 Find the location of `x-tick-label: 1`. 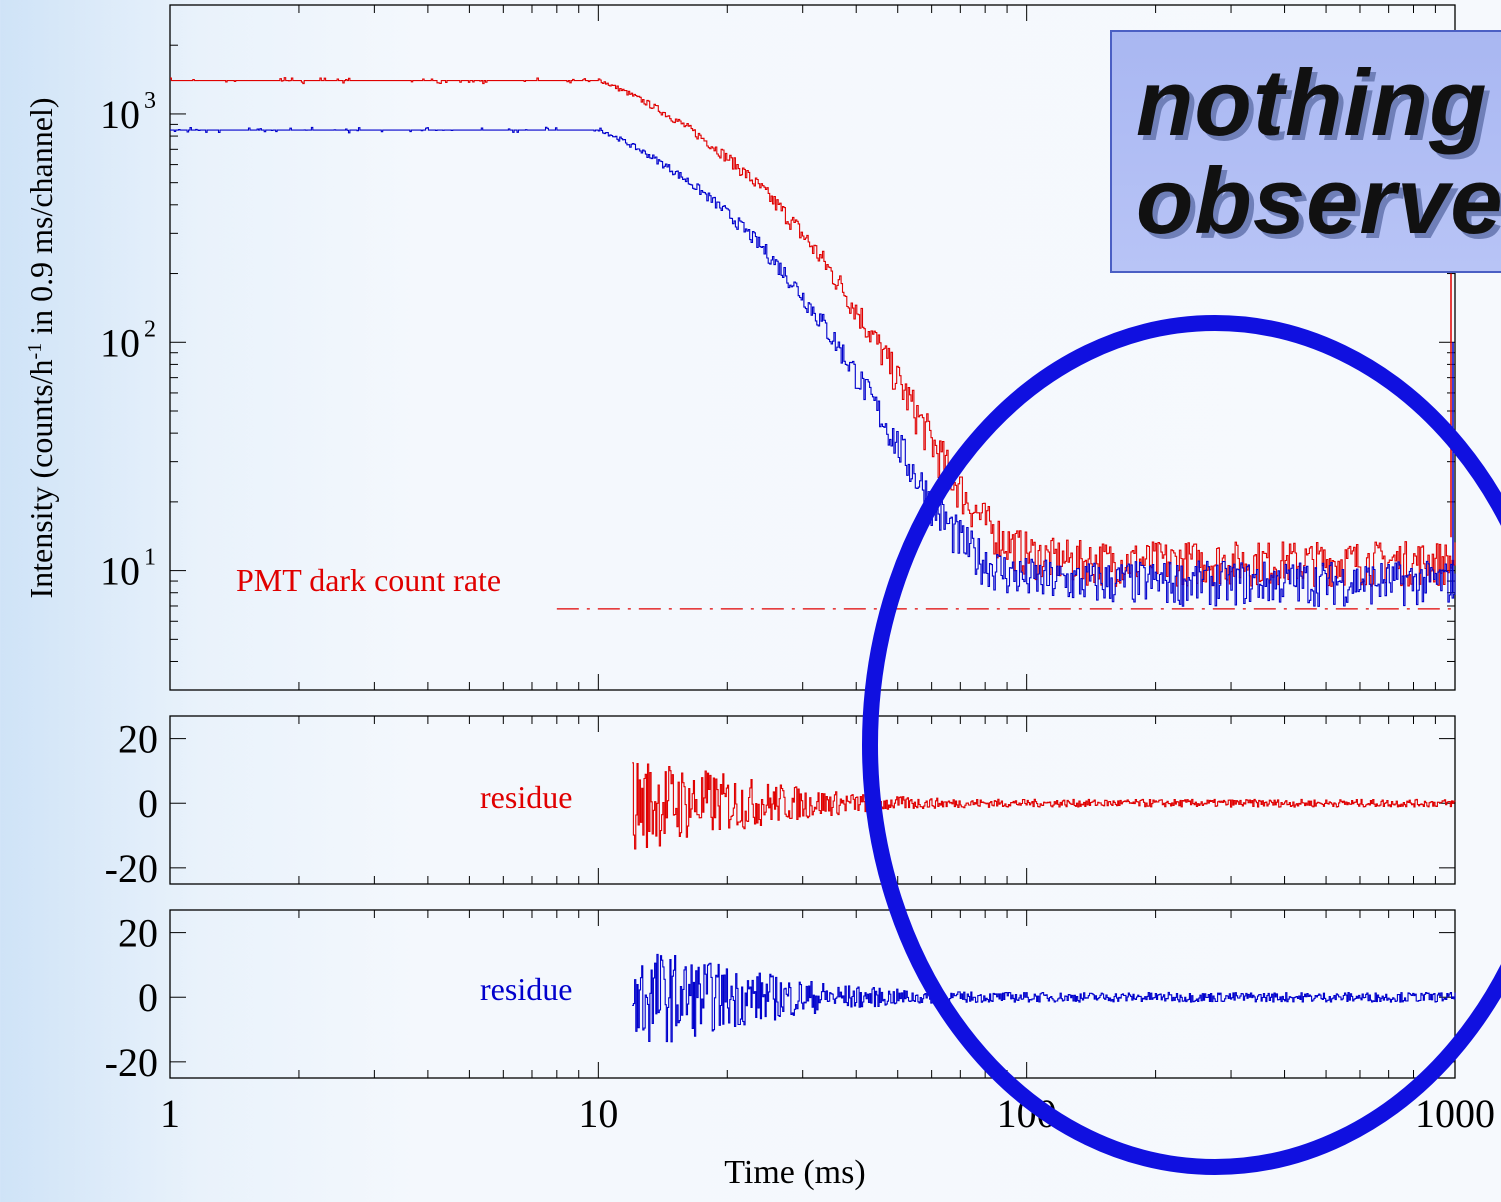

x-tick-label: 1 is located at coordinates (170, 1113).